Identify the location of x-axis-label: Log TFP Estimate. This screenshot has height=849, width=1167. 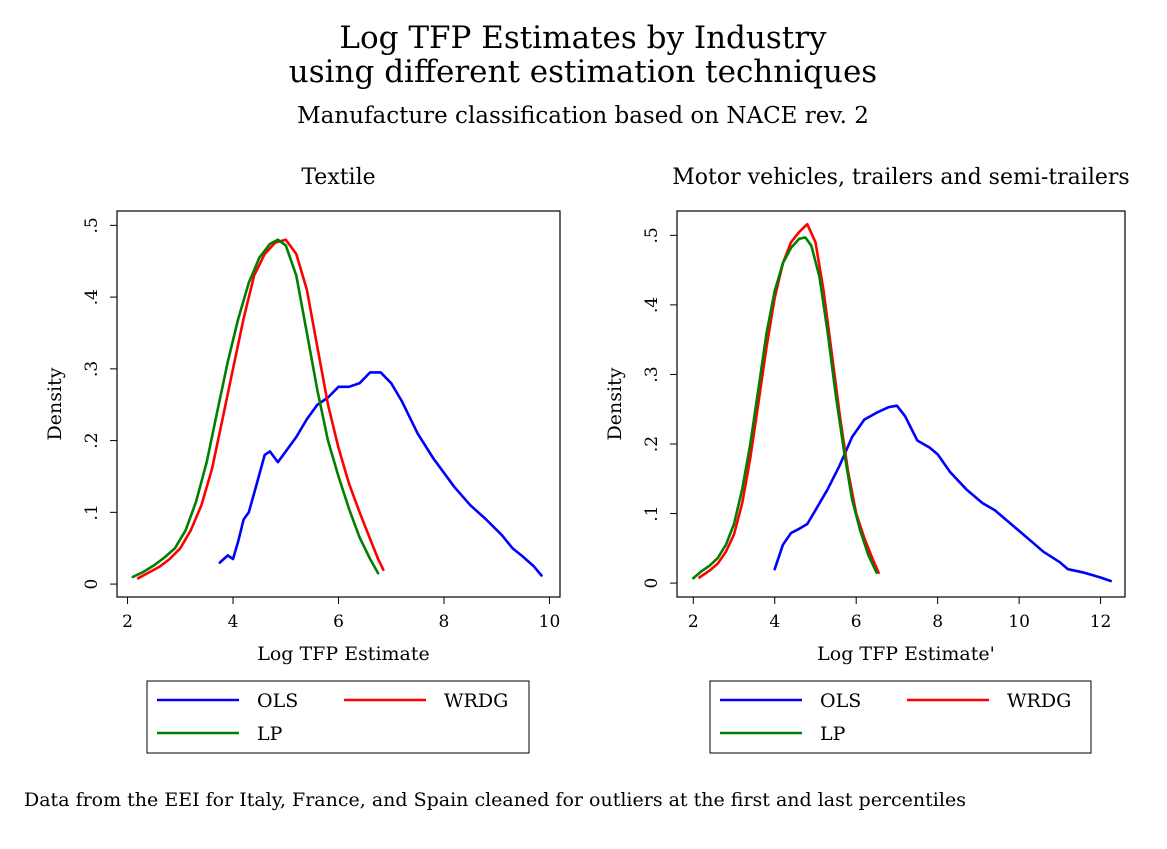
(343, 654).